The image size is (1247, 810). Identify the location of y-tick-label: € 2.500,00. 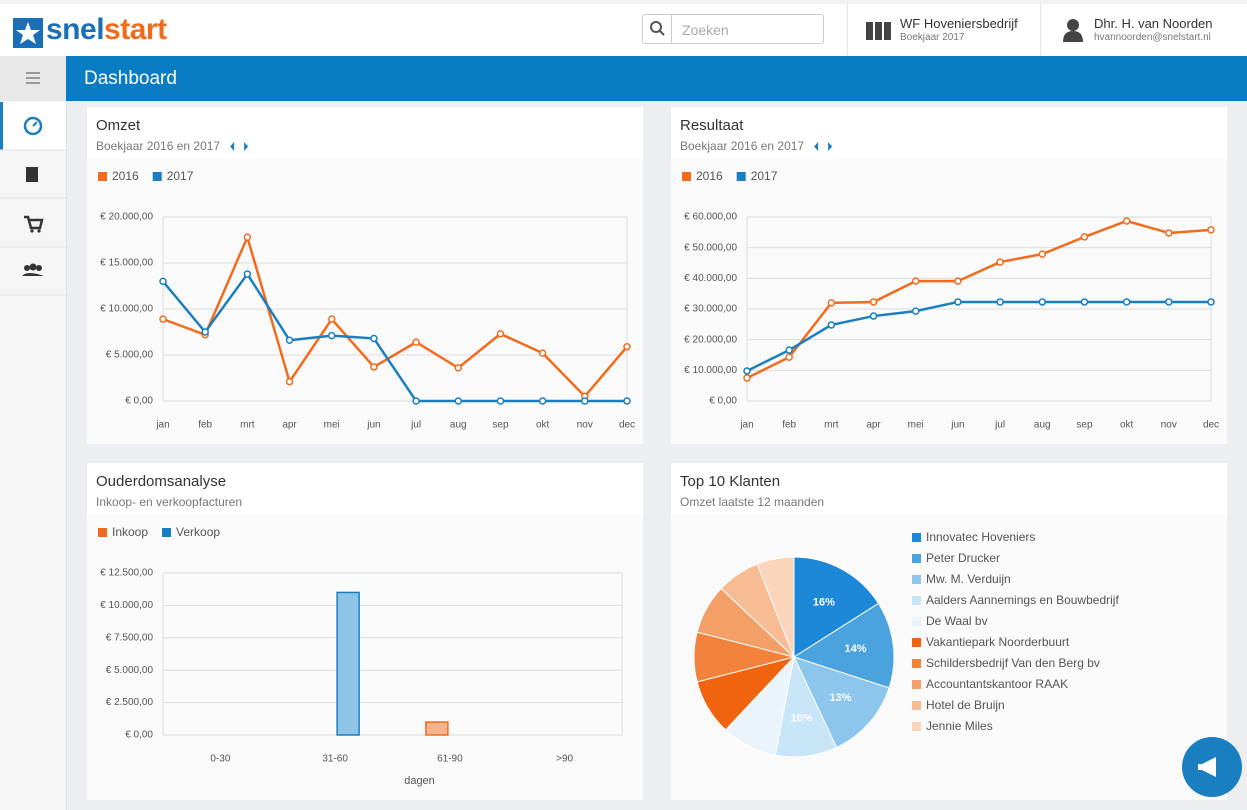
(130, 702).